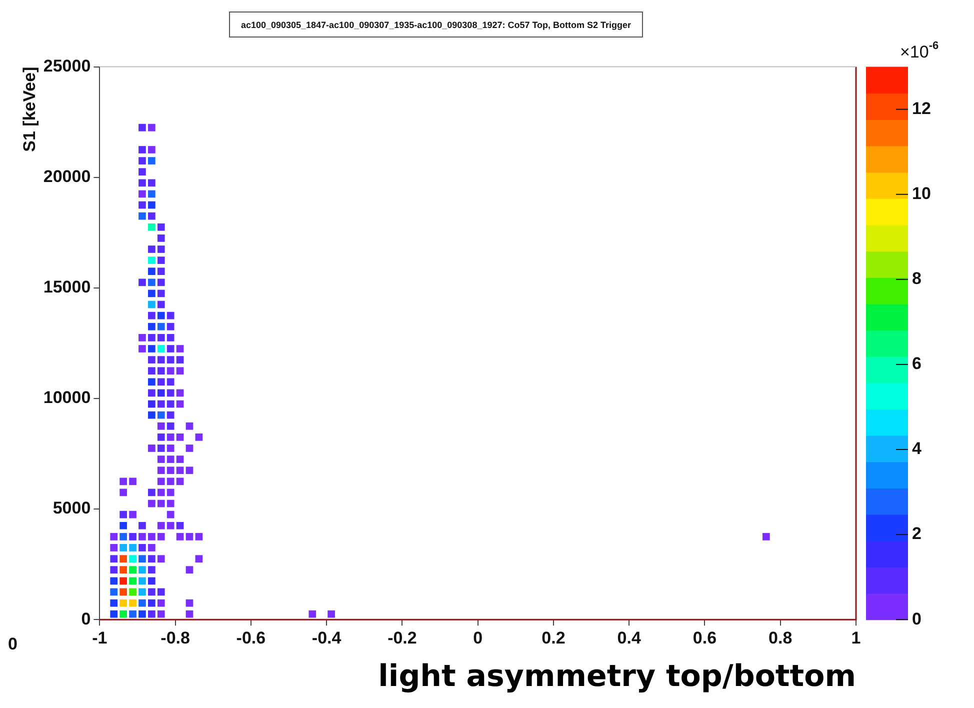 The height and width of the screenshot is (708, 974). I want to click on color-bar-label: 12, so click(921, 108).